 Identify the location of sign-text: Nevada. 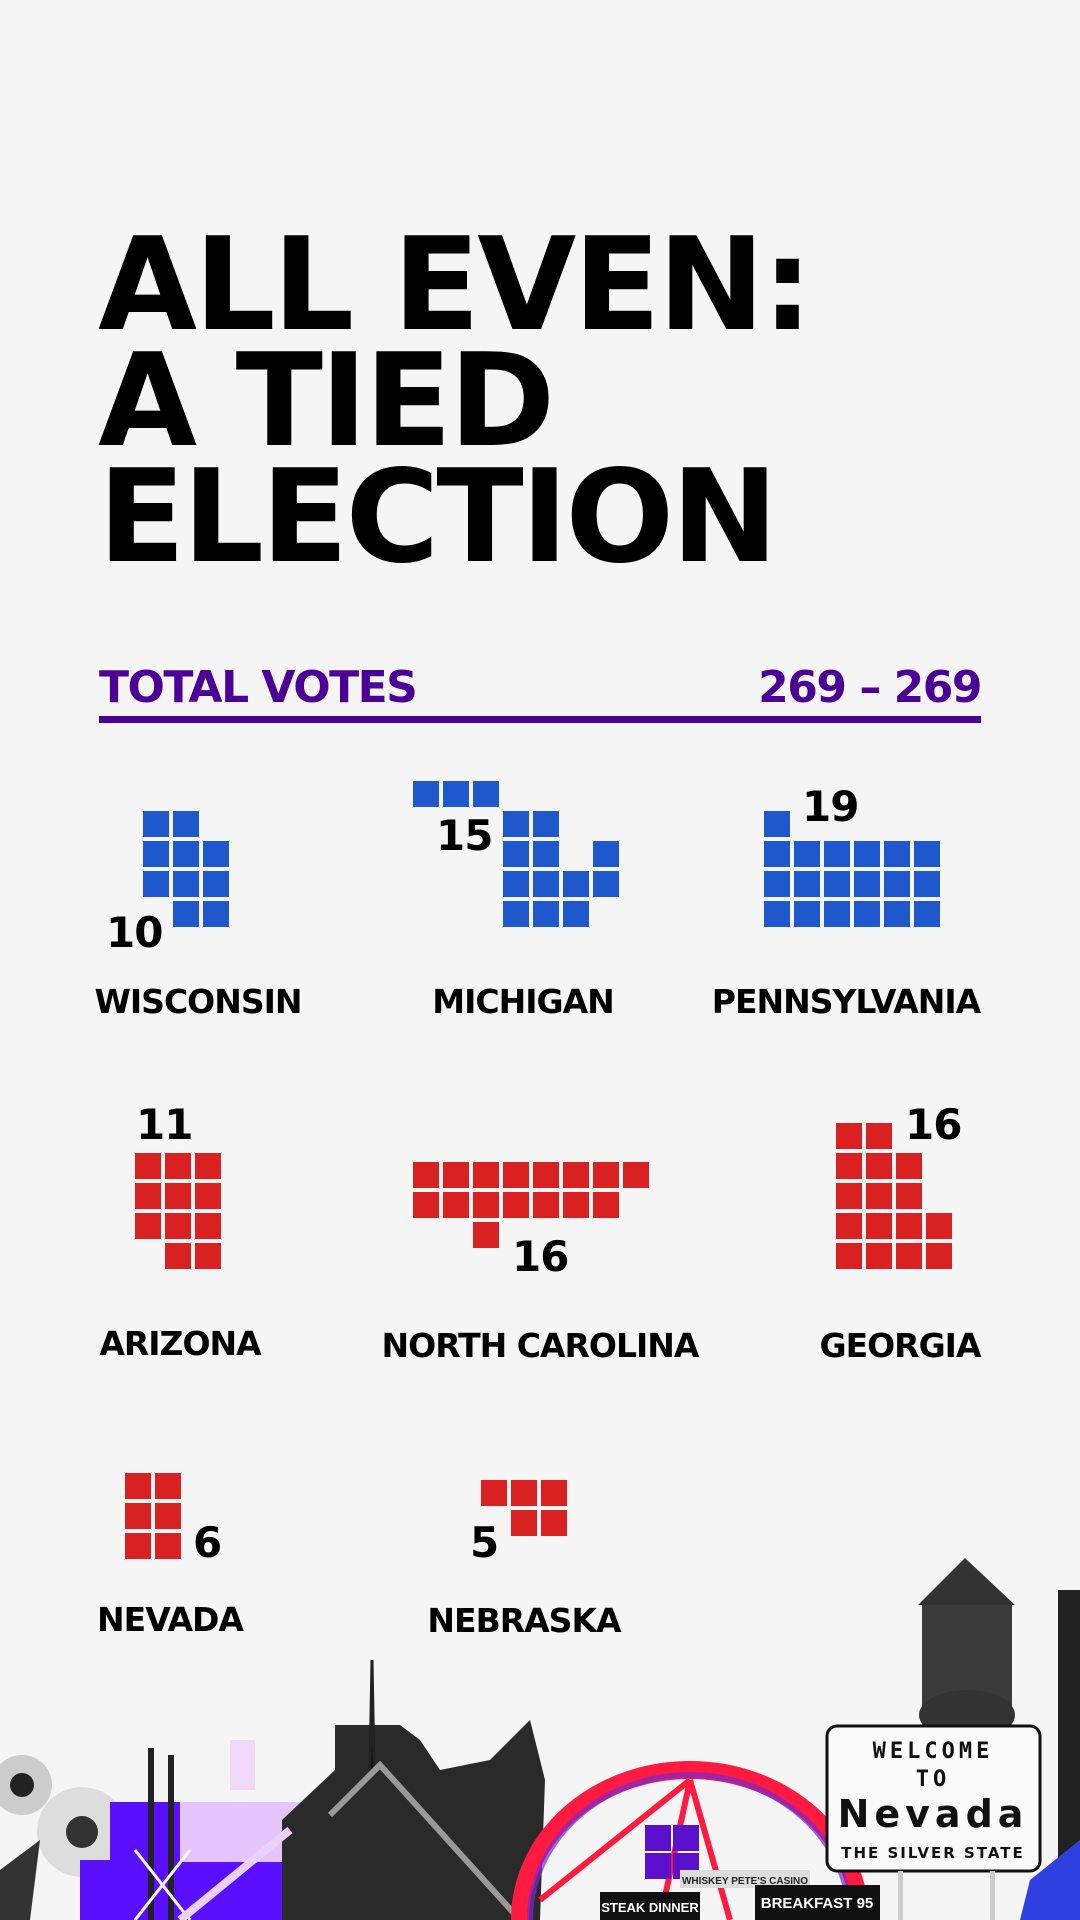
(933, 1814).